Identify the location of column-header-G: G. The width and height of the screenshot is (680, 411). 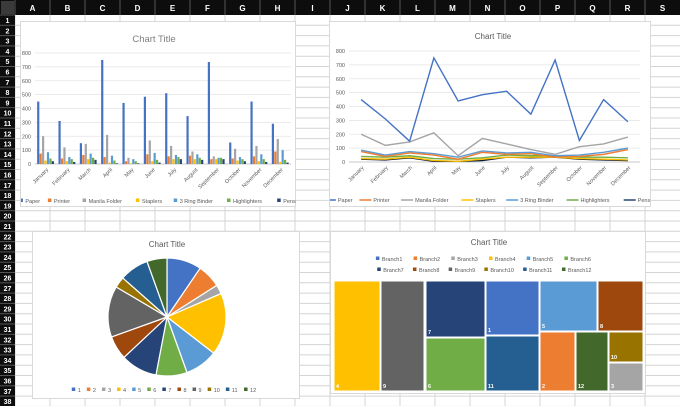
(242, 8).